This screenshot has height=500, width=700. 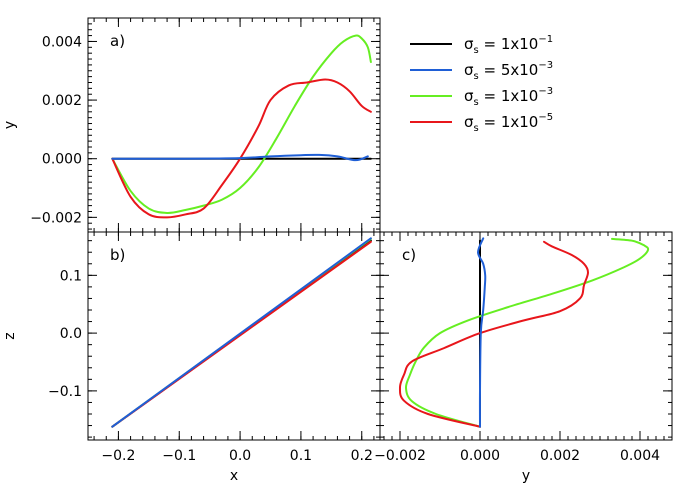 What do you see at coordinates (62, 42) in the screenshot?
I see `panel-a-ytick-label: 0.004` at bounding box center [62, 42].